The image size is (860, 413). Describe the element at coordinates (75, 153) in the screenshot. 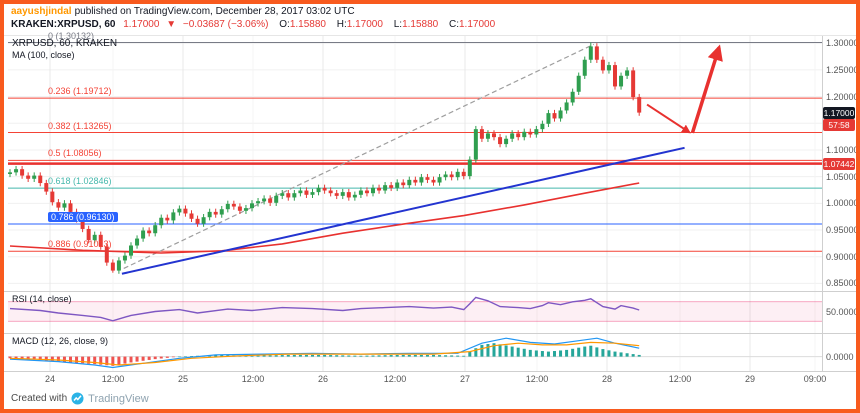

I see `fib-level-label: 0.5 (1.08056)` at that location.